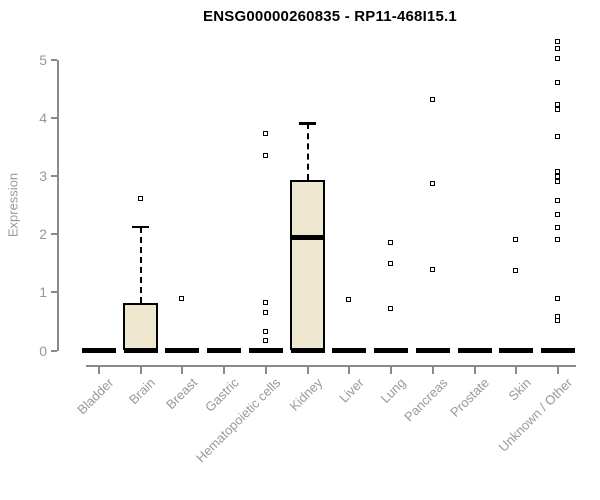 The height and width of the screenshot is (500, 600). What do you see at coordinates (536, 415) in the screenshot?
I see `x-axis-label: Unknown / Other` at bounding box center [536, 415].